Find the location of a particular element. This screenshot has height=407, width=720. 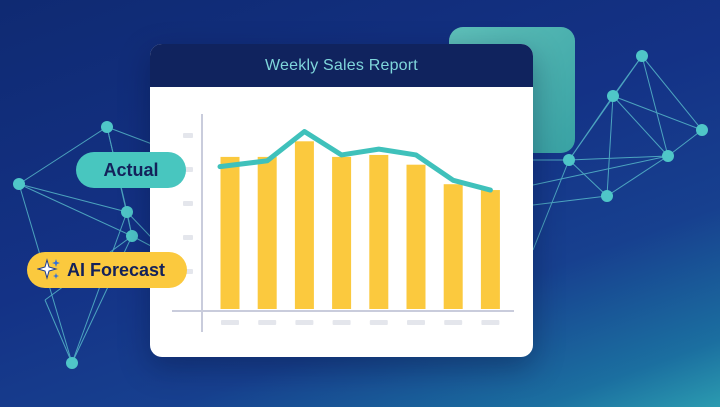

report-header: Weekly Sales Report is located at coordinates (341, 65).